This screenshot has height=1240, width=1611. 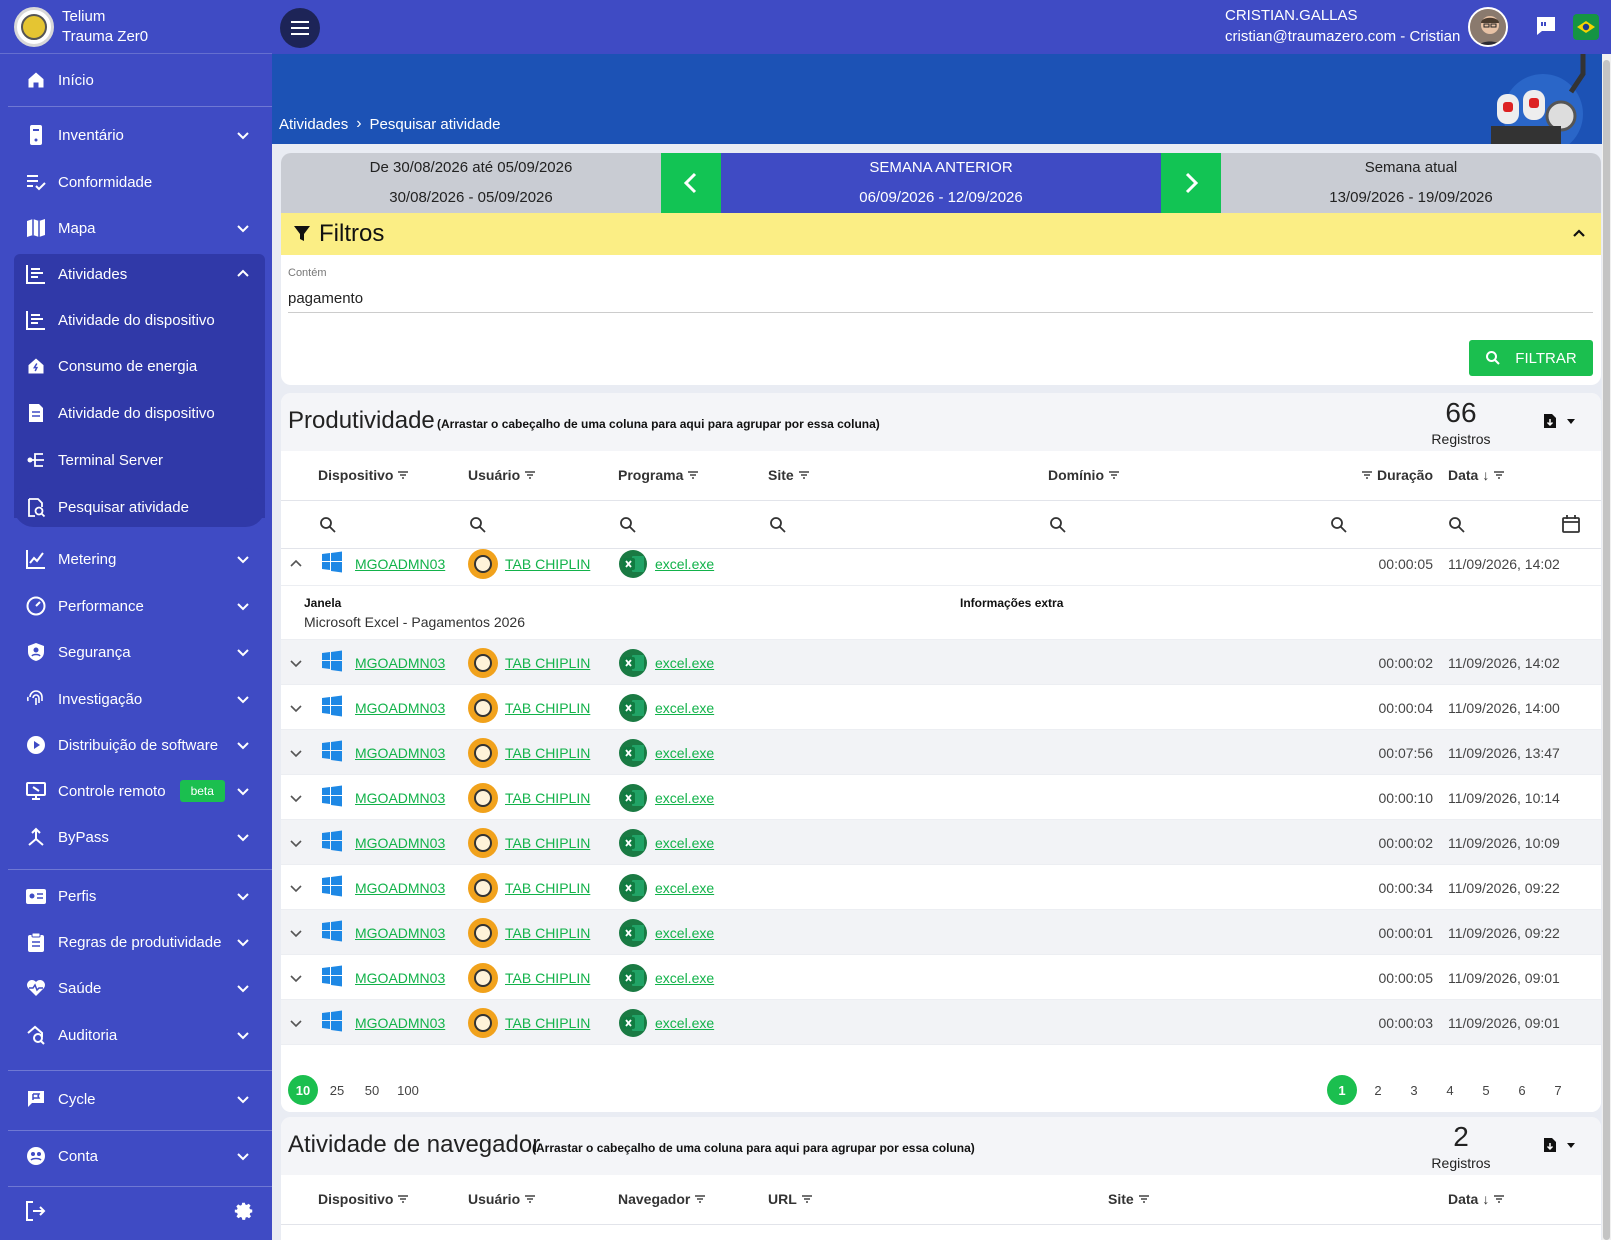 I want to click on sidebar-item-saude: Saúde, so click(x=139, y=988).